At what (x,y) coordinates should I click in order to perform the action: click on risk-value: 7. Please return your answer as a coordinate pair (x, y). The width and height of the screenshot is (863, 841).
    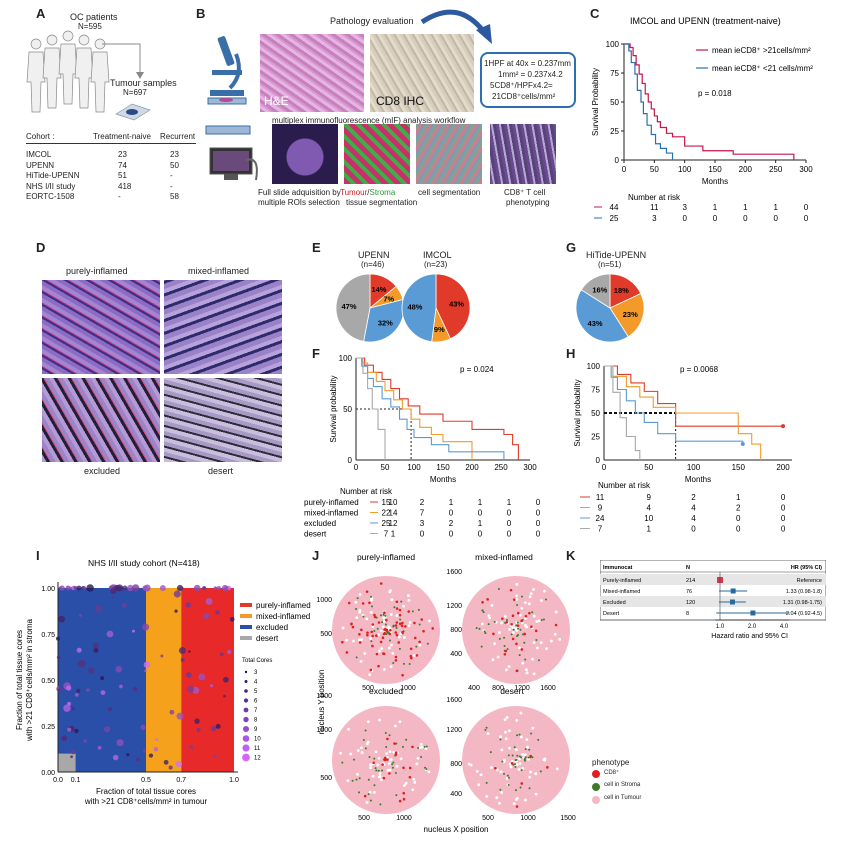
    Looking at the image, I should click on (386, 534).